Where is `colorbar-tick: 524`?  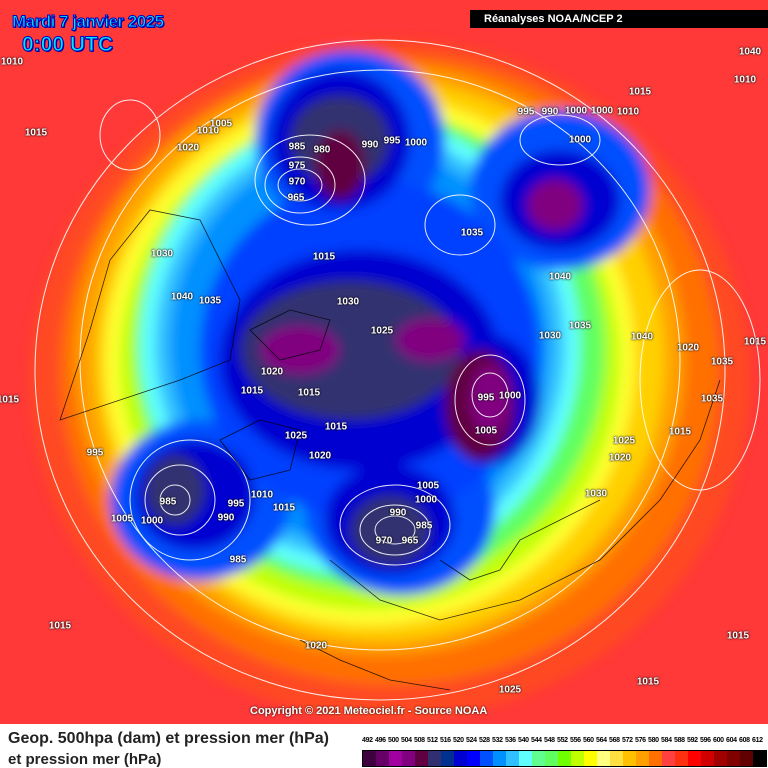 colorbar-tick: 524 is located at coordinates (471, 740).